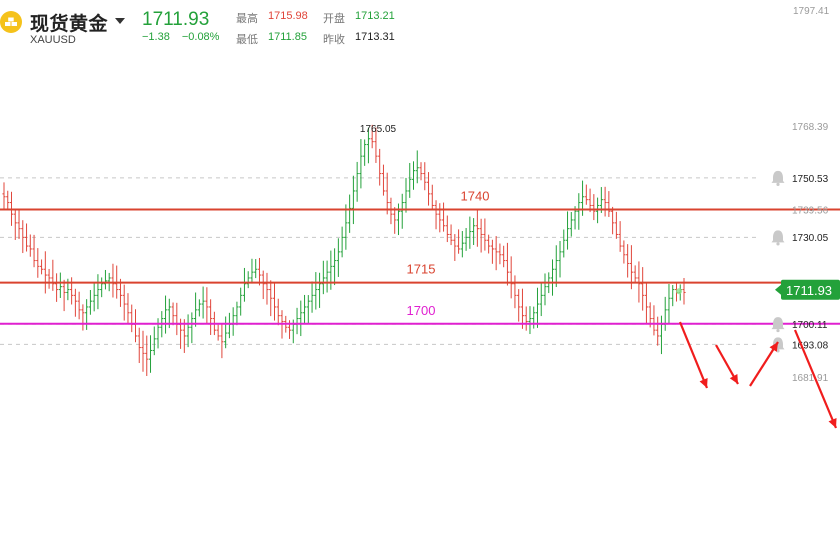  I want to click on prev-close-label: 昨收, so click(334, 40).